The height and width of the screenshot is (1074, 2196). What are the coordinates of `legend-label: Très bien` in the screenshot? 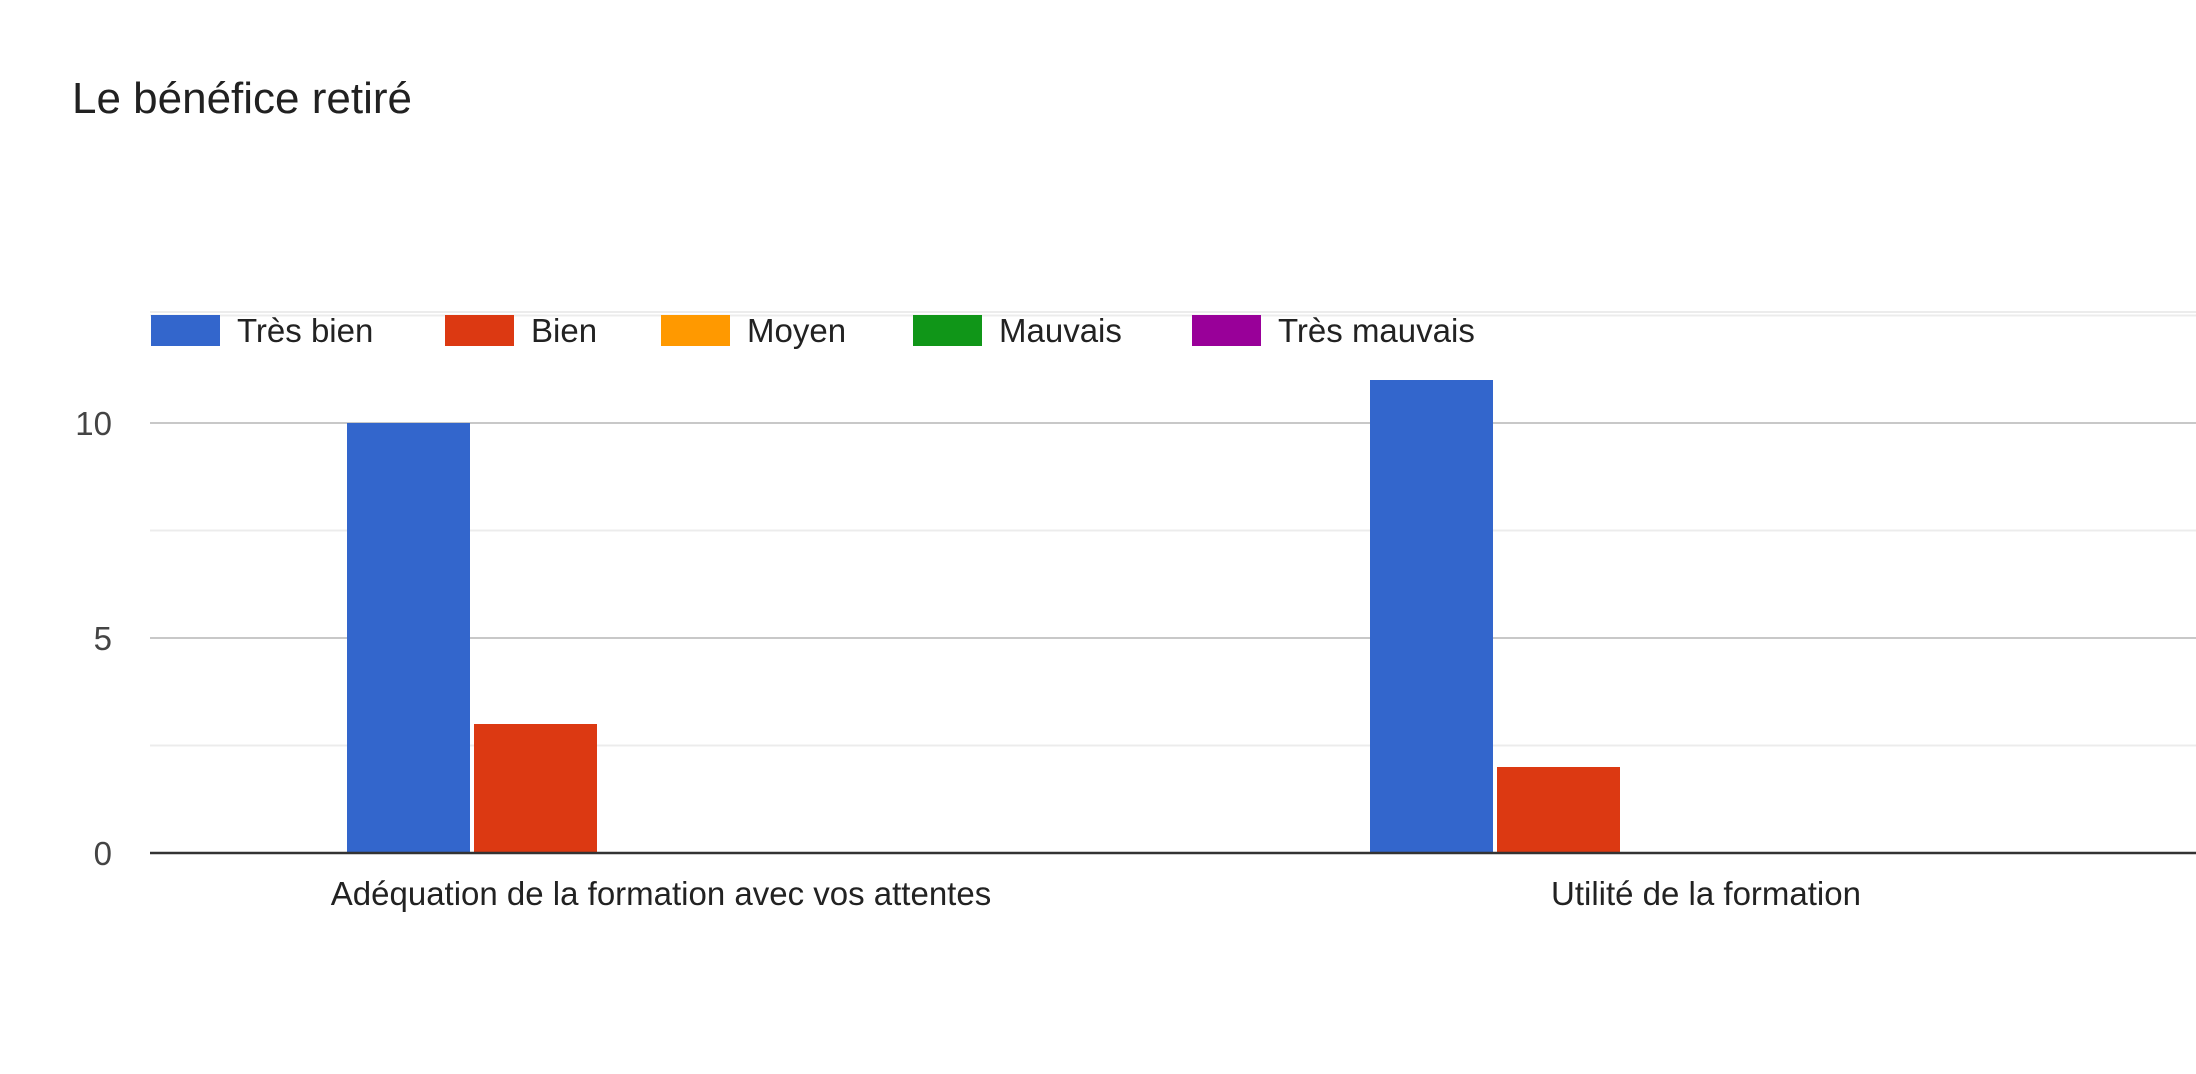 It's located at (305, 330).